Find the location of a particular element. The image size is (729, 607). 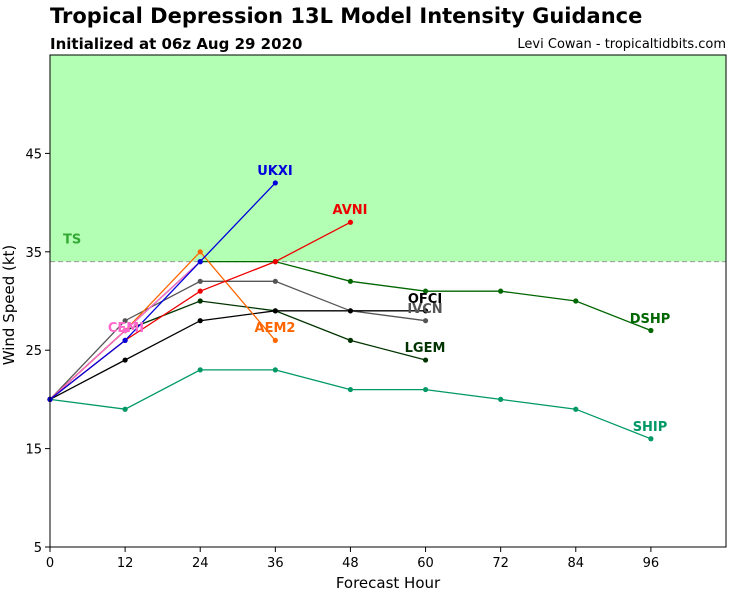

y-tick-label: 35 is located at coordinates (33, 253).